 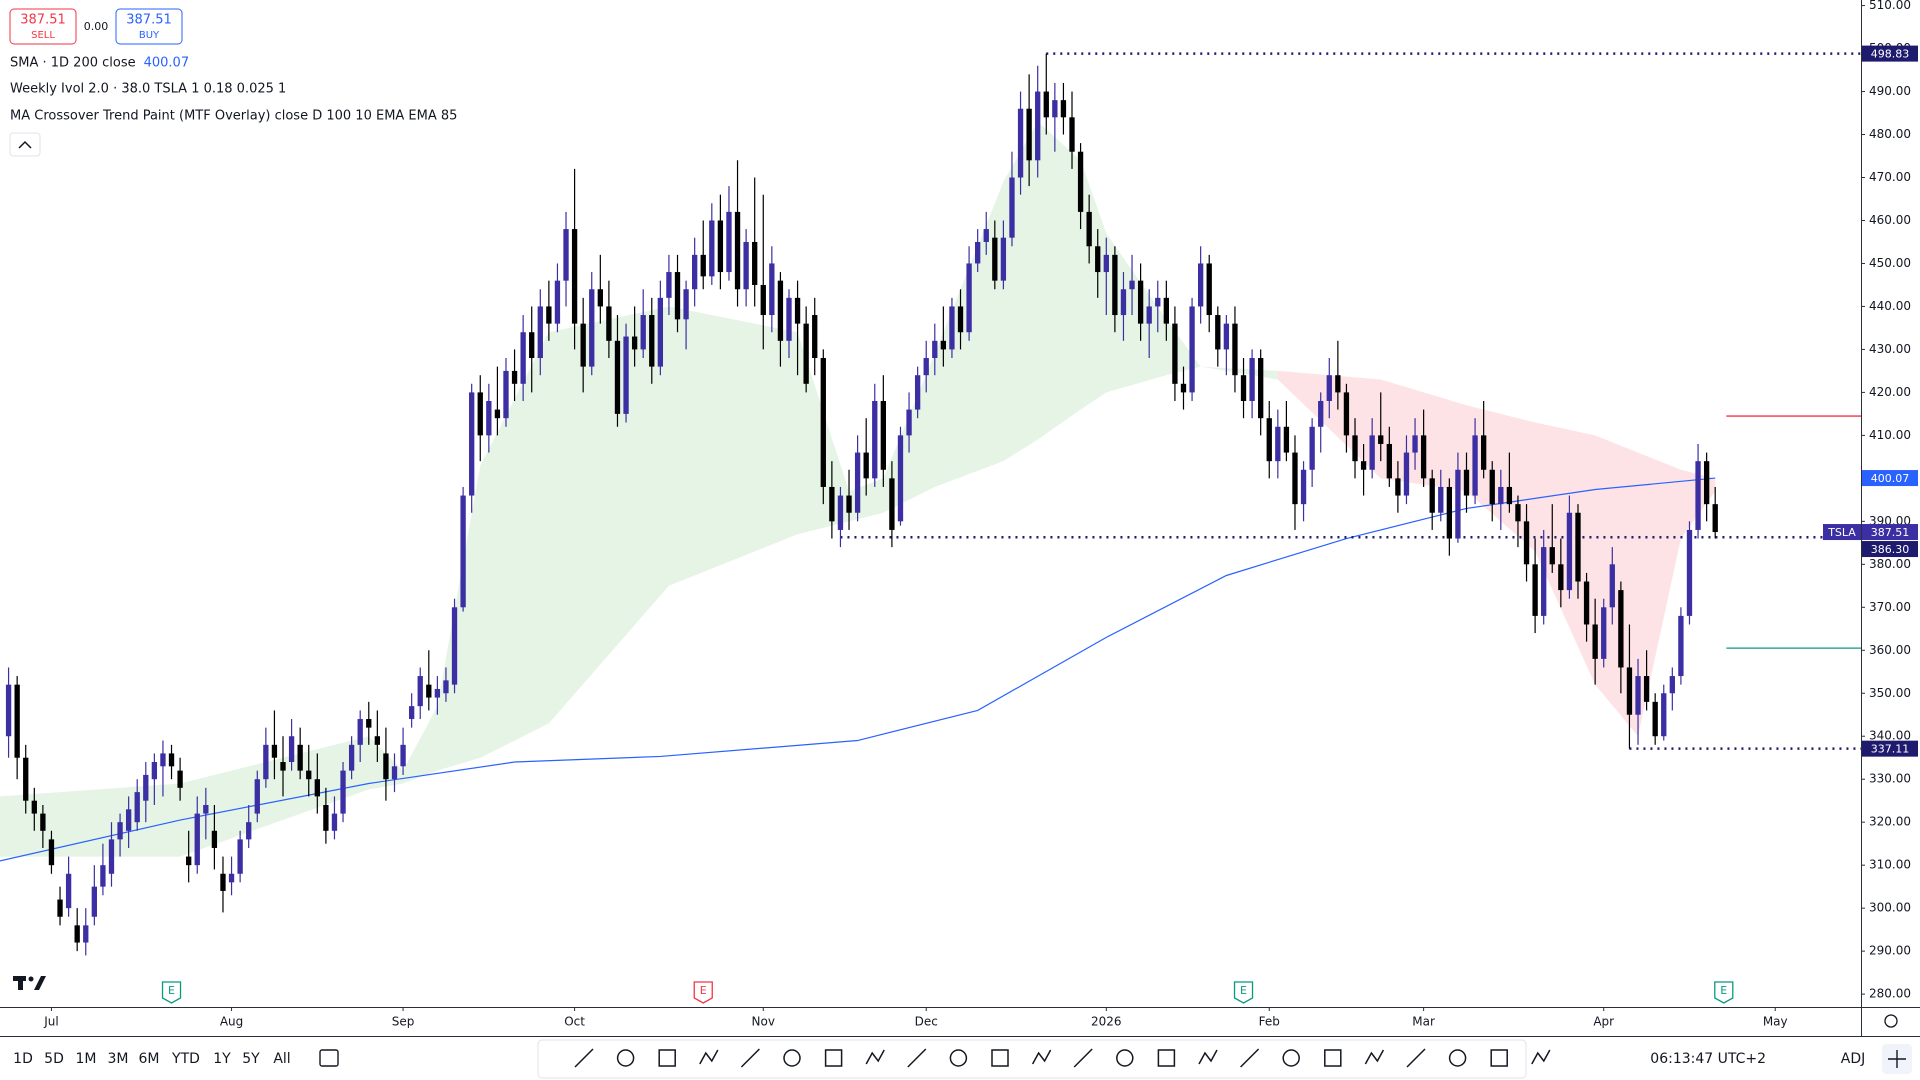 I want to click on range-button: 6M, so click(x=149, y=1059).